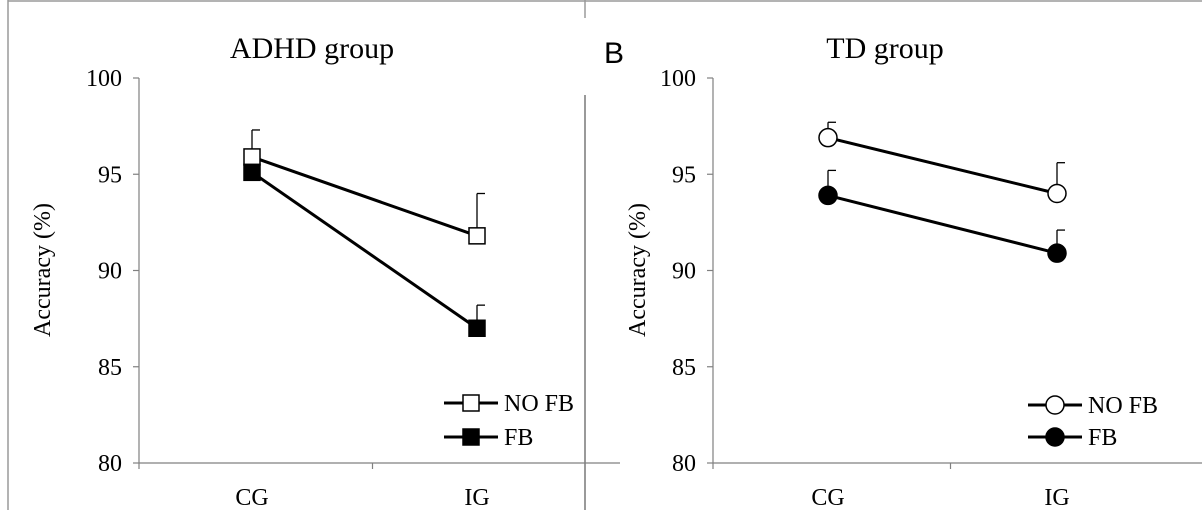 The image size is (1202, 510). Describe the element at coordinates (614, 53) in the screenshot. I see `panel-b-letter: B` at that location.